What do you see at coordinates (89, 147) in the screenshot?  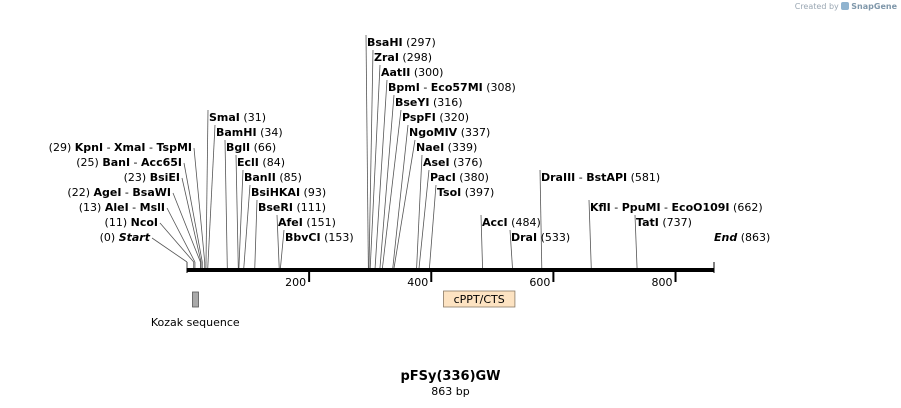 I see `site-enzyme: KpnI` at bounding box center [89, 147].